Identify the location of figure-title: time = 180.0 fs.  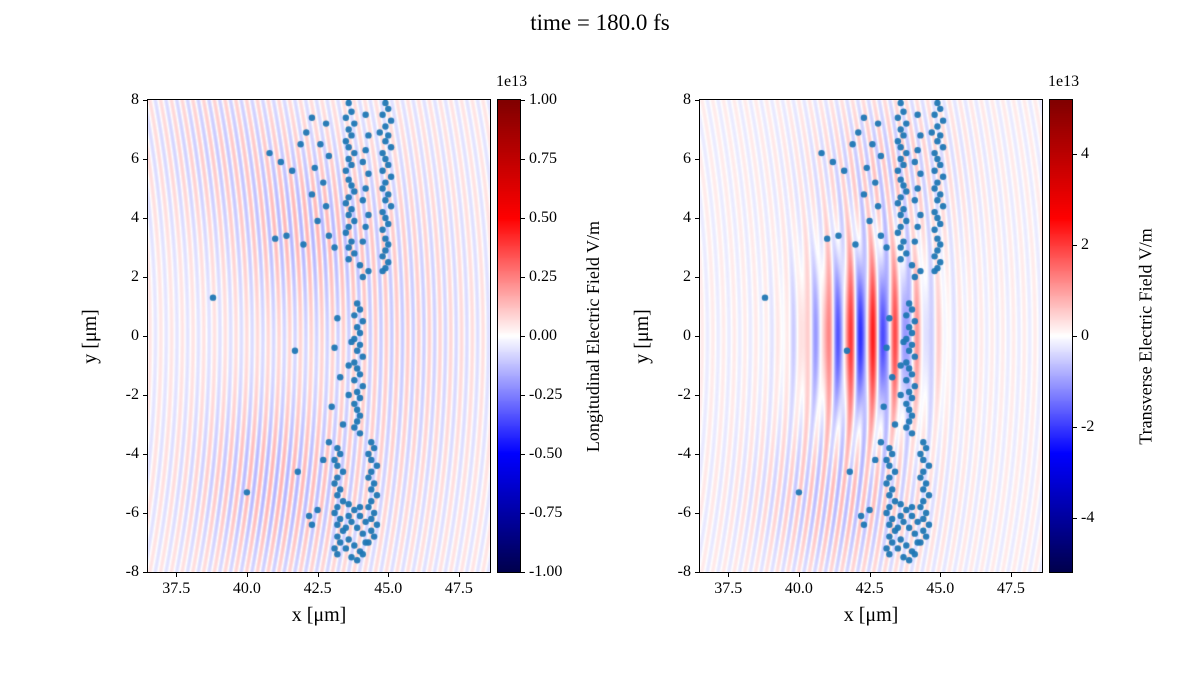
(600, 22).